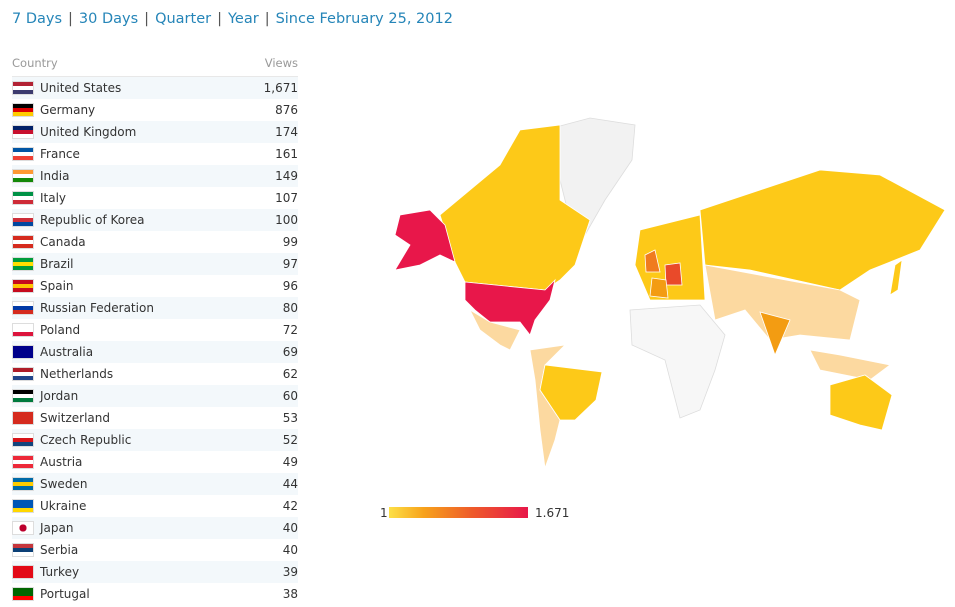 The height and width of the screenshot is (607, 955). Describe the element at coordinates (155, 374) in the screenshot. I see `table-row: Netherlands 62` at that location.